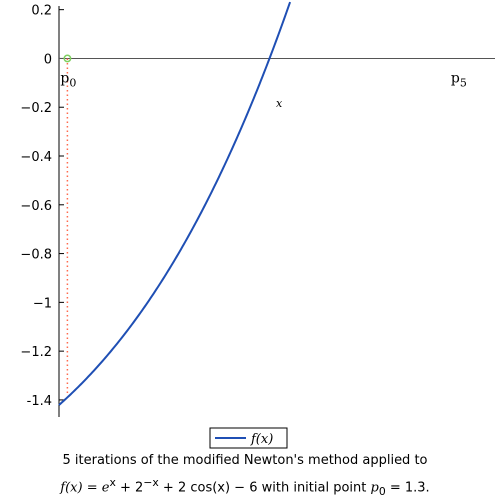  Describe the element at coordinates (407, 488) in the screenshot. I see `caption-p-val: = 1.3.` at that location.